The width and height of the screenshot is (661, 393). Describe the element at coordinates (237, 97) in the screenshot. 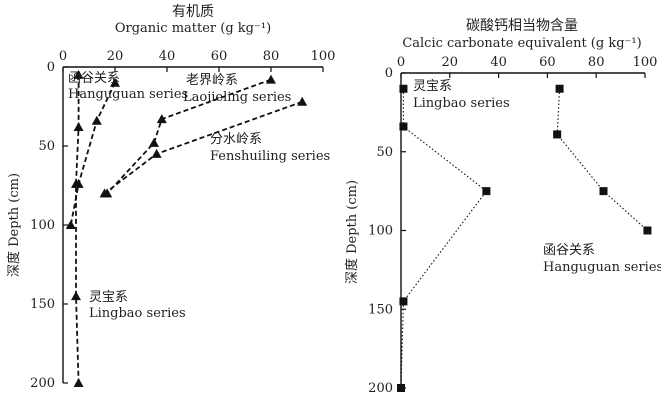

I see `label-laojieling: Laojieling series` at that location.